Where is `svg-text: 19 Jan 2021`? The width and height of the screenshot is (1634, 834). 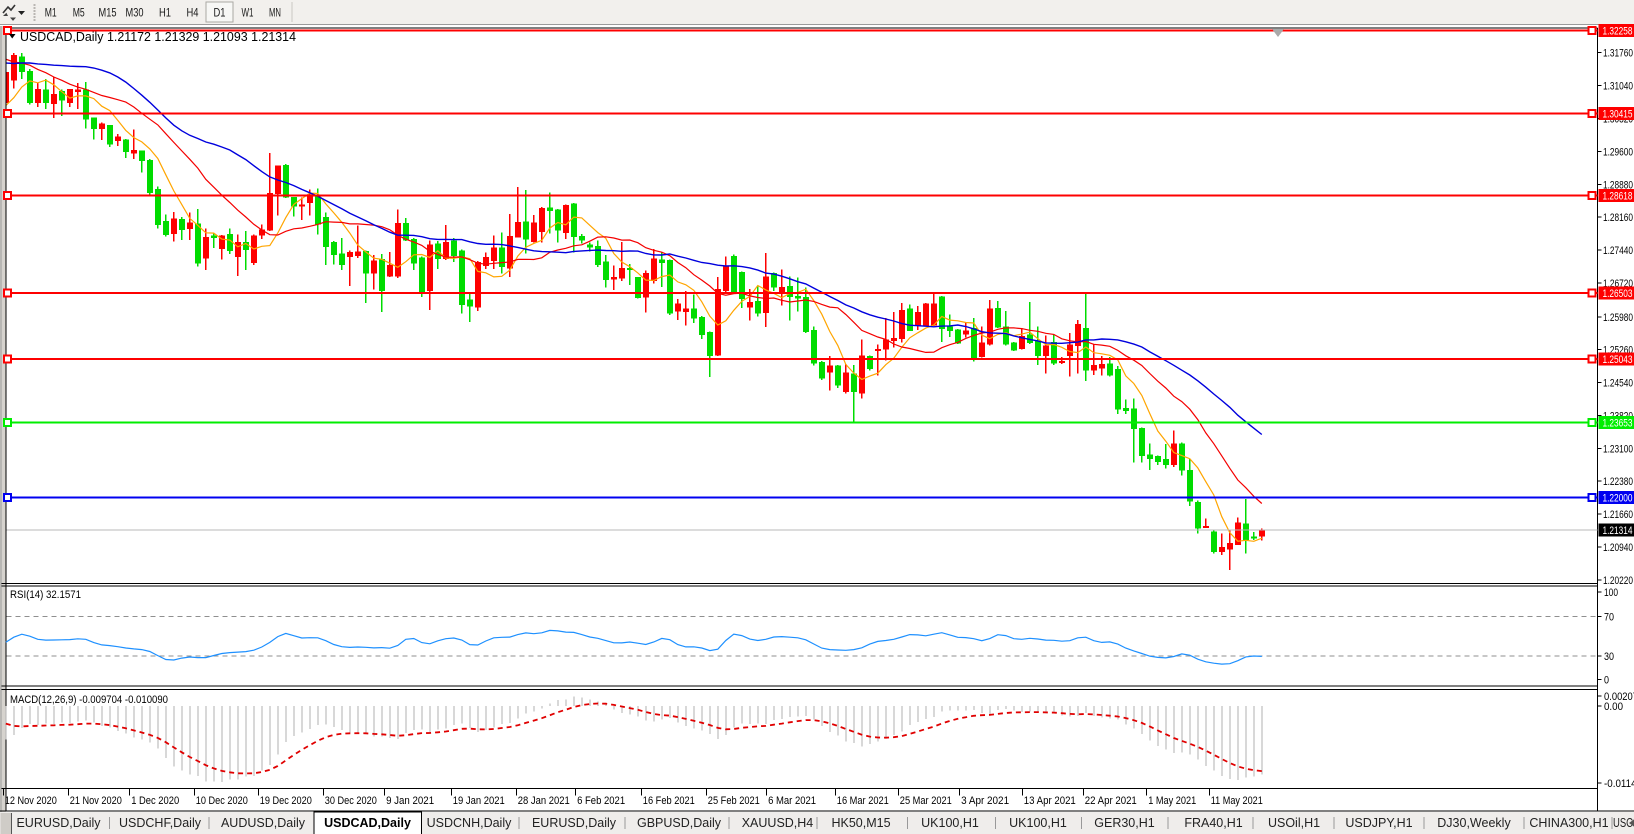 svg-text: 19 Jan 2021 is located at coordinates (479, 801).